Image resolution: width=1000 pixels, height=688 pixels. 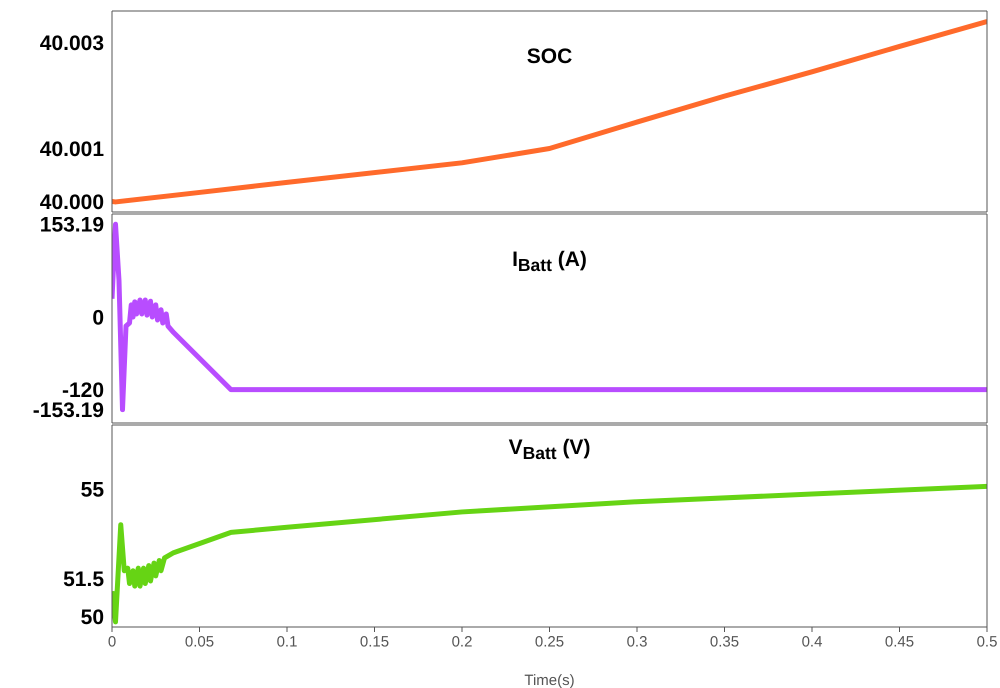 What do you see at coordinates (899, 642) in the screenshot?
I see `x-tick-label: 0.45` at bounding box center [899, 642].